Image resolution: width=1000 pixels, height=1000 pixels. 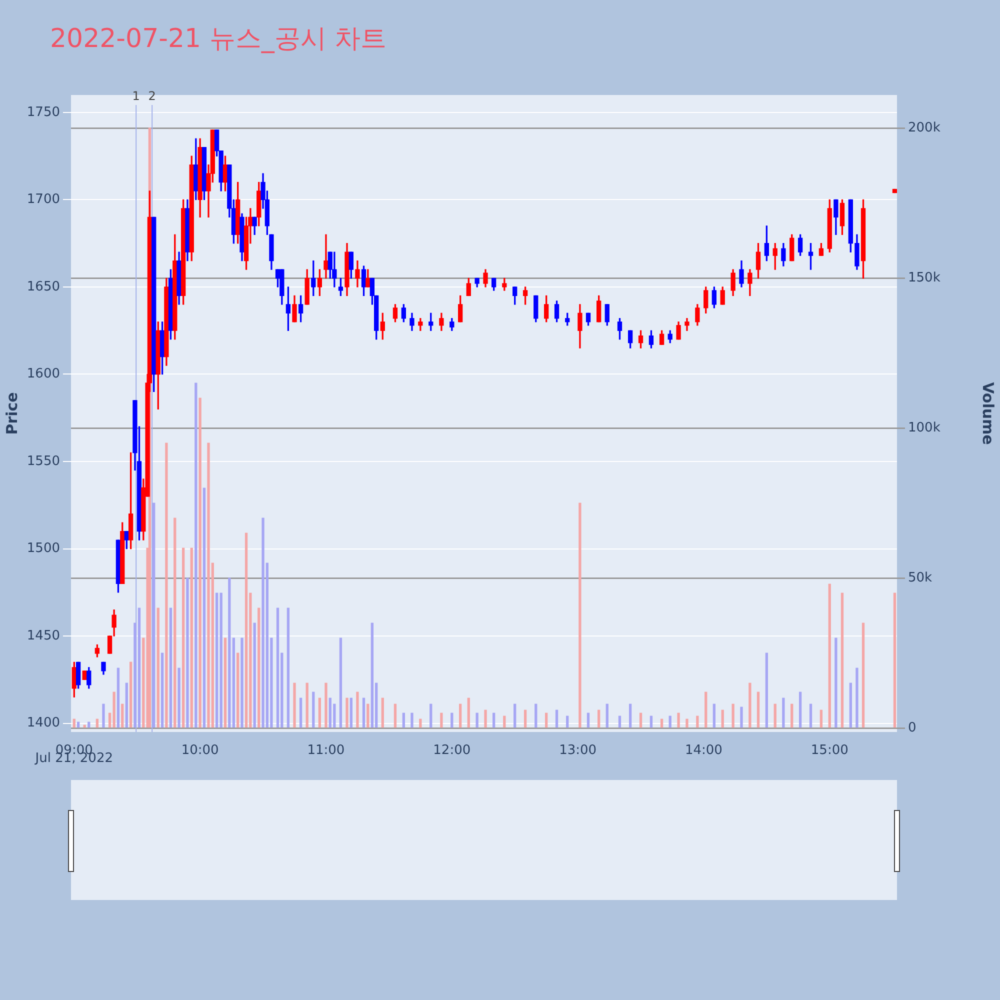 I want to click on y2-tick-label: 150k, so click(x=924, y=278).